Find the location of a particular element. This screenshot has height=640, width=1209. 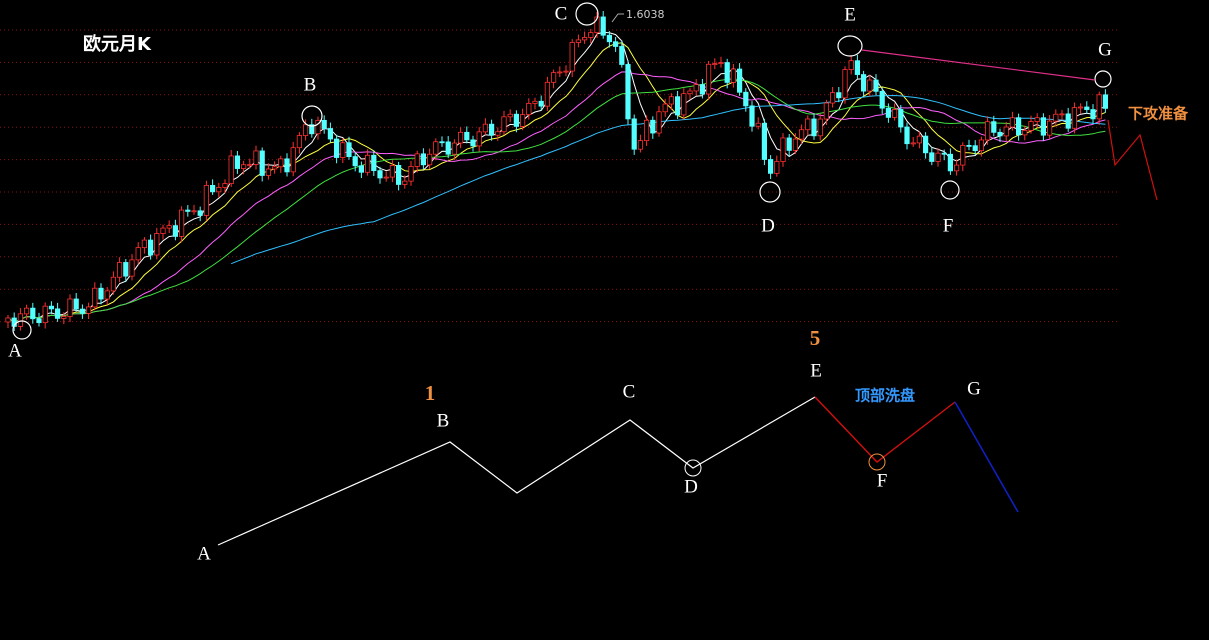

price-label: 1.6038 is located at coordinates (645, 14).